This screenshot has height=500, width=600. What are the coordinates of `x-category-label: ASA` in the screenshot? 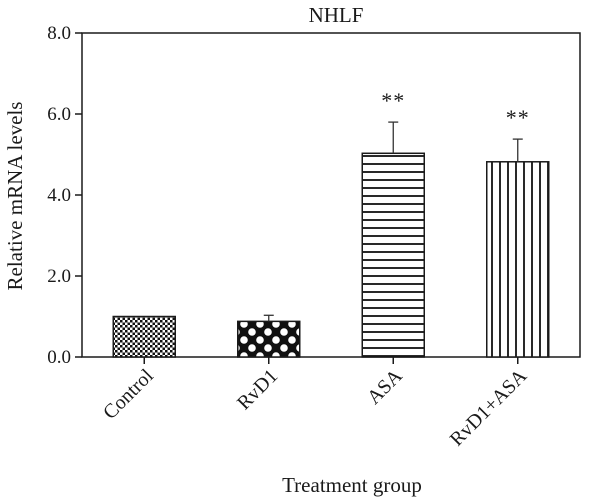 It's located at (385, 387).